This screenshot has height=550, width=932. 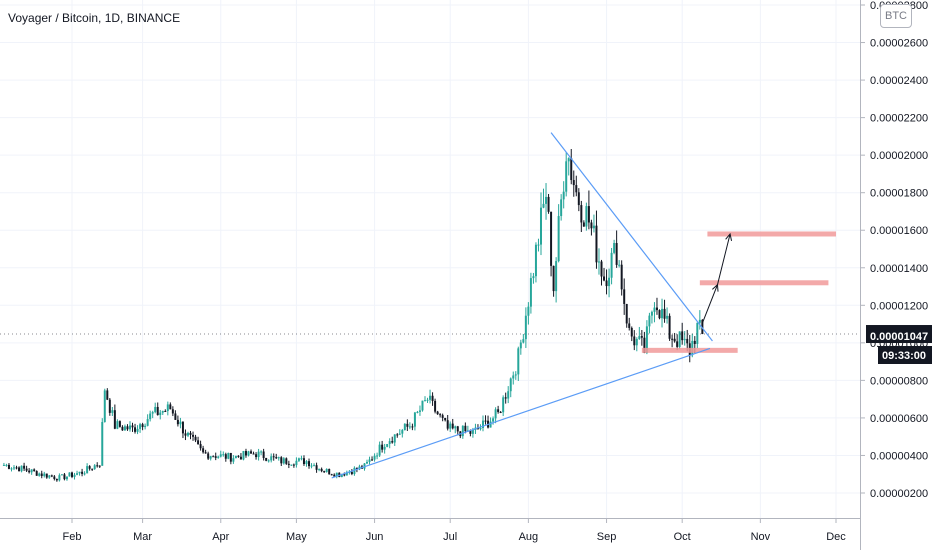 I want to click on y-tick-label: 0.00002400, so click(x=899, y=81).